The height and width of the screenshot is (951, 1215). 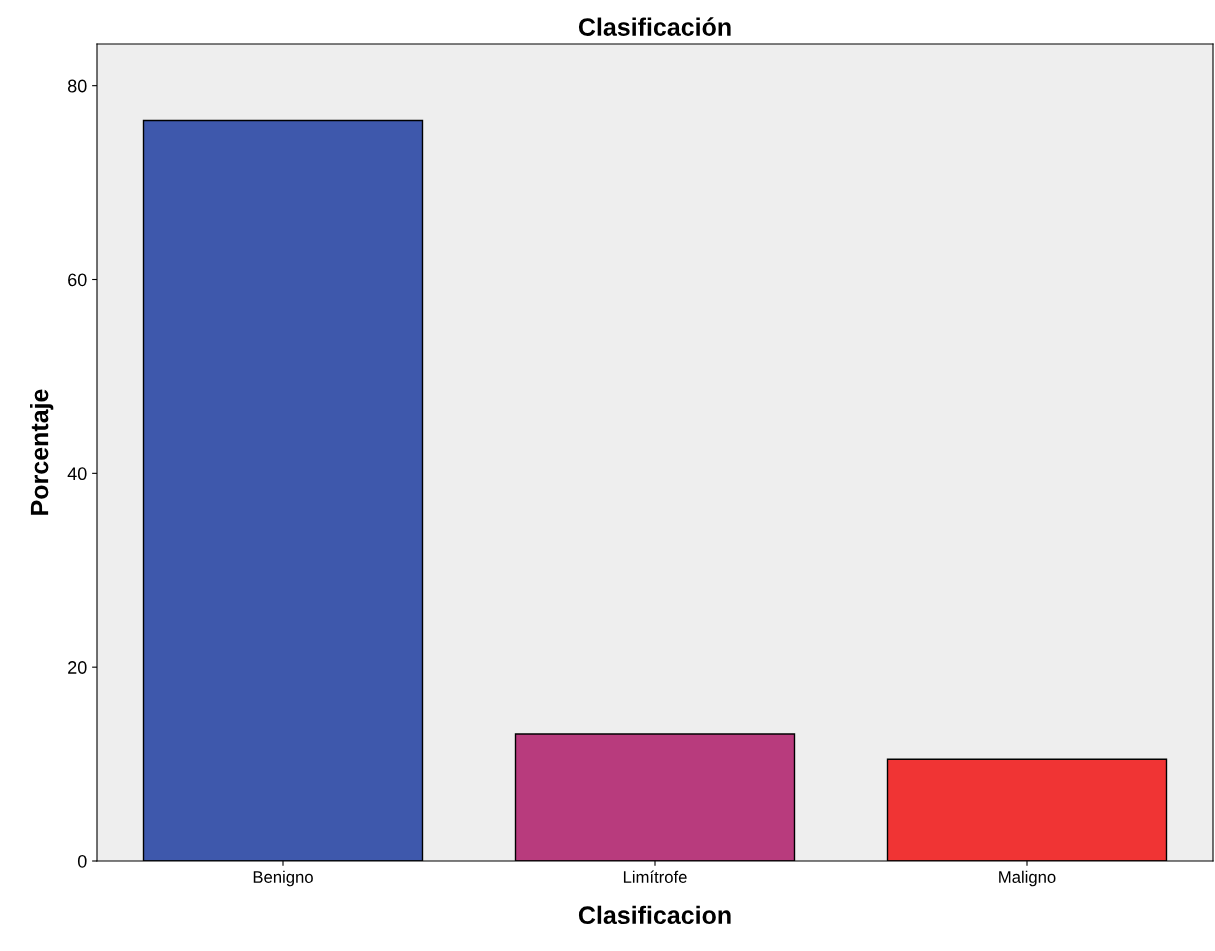 What do you see at coordinates (654, 26) in the screenshot?
I see `chart-title: Clasificación` at bounding box center [654, 26].